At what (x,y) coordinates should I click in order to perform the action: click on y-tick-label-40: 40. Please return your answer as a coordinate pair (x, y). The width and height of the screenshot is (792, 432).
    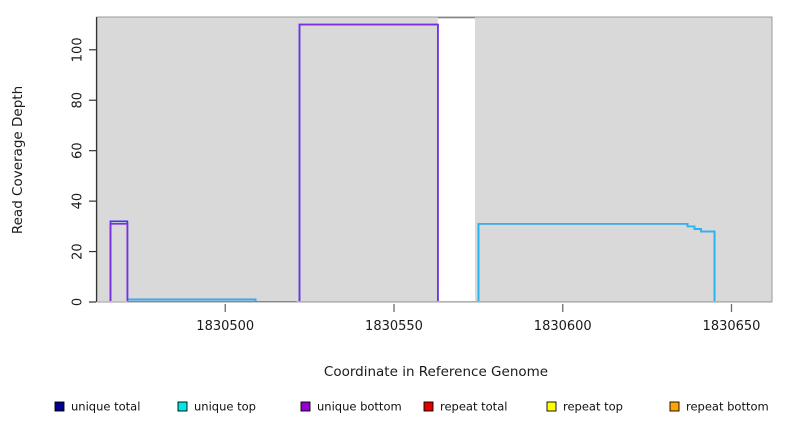
    Looking at the image, I should click on (78, 201).